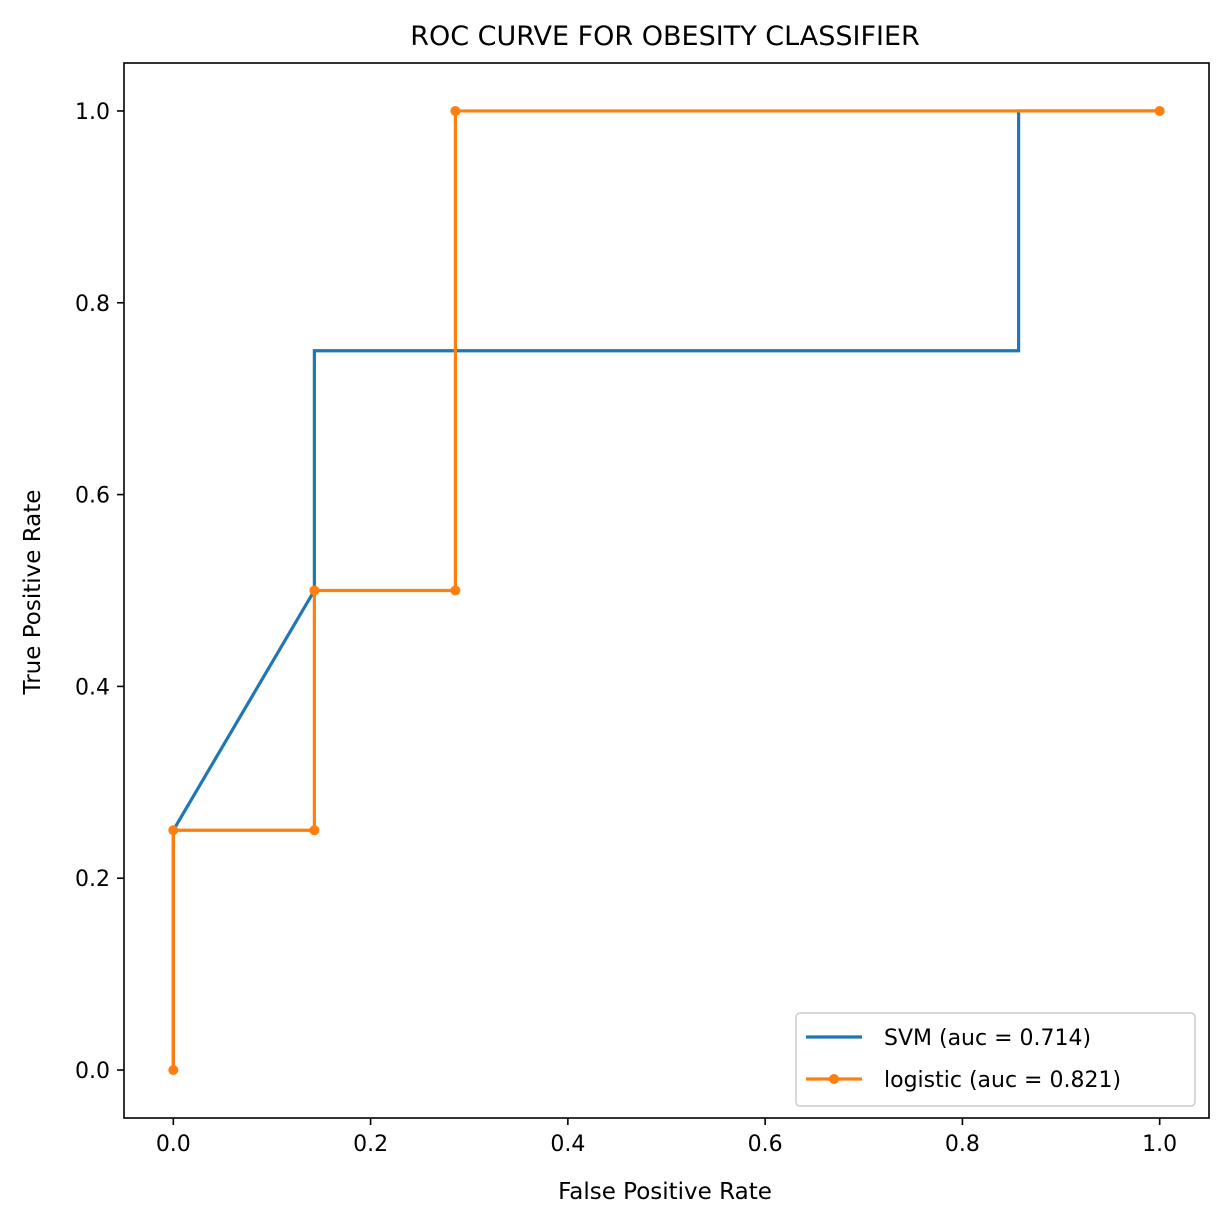 This screenshot has height=1226, width=1227. I want to click on y-axis-ticks: 0.0 0.2 0.4 0.6 0.8 1.0, so click(99, 592).